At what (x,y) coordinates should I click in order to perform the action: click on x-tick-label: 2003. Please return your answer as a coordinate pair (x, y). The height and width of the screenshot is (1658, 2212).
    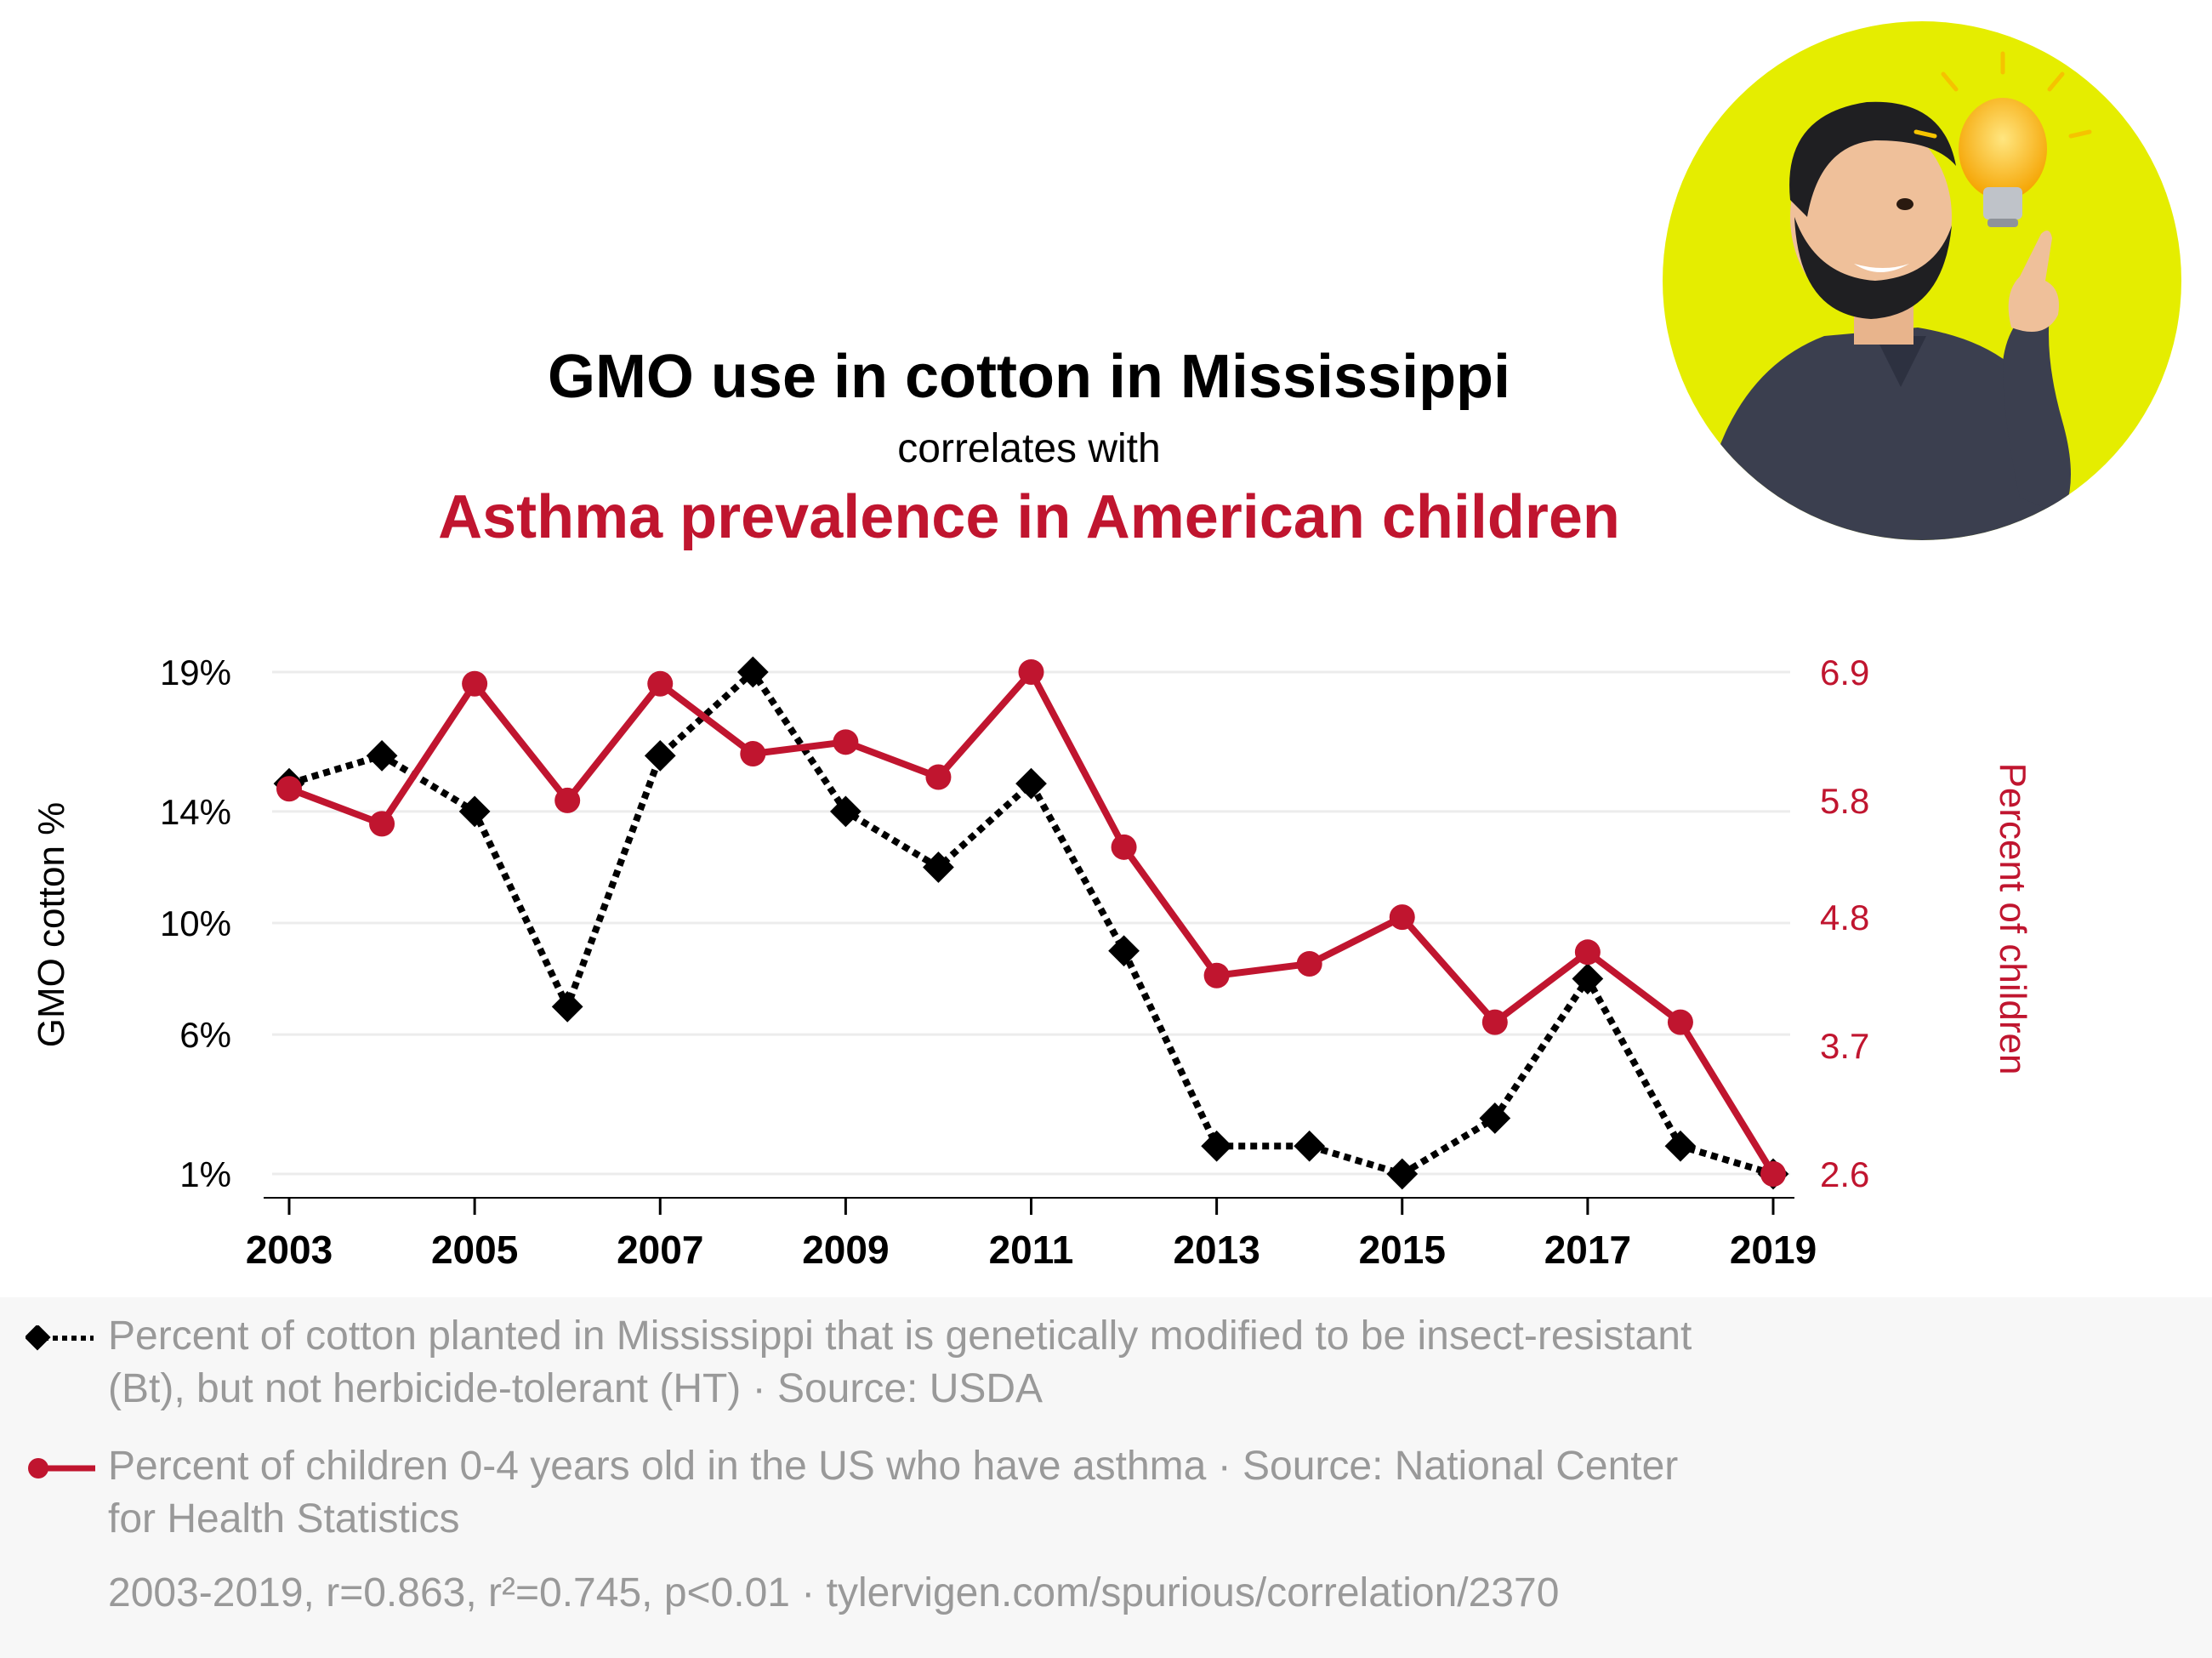
    Looking at the image, I should click on (290, 1250).